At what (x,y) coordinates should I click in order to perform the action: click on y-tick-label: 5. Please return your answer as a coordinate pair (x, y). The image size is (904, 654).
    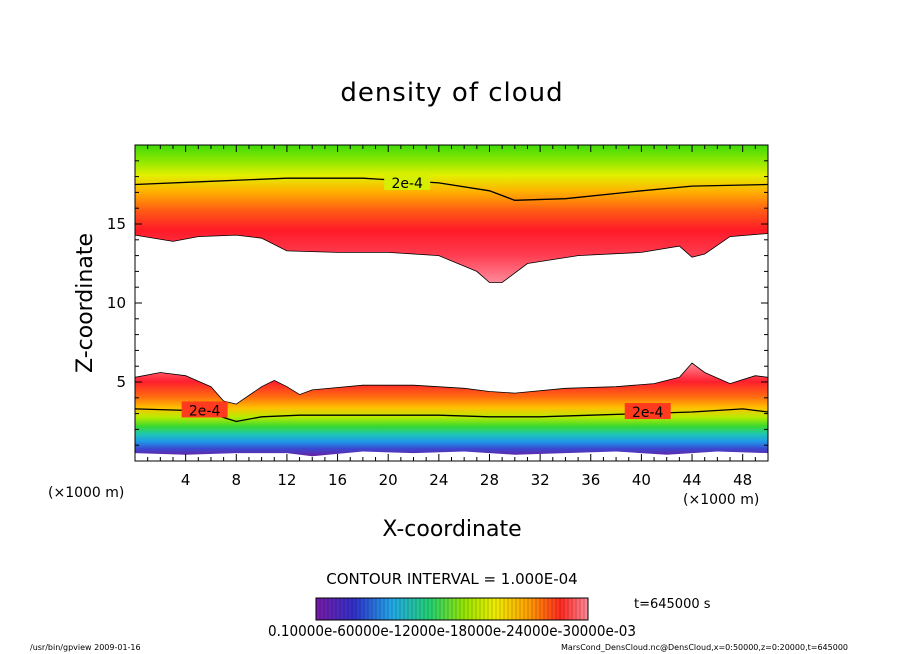
    Looking at the image, I should click on (121, 382).